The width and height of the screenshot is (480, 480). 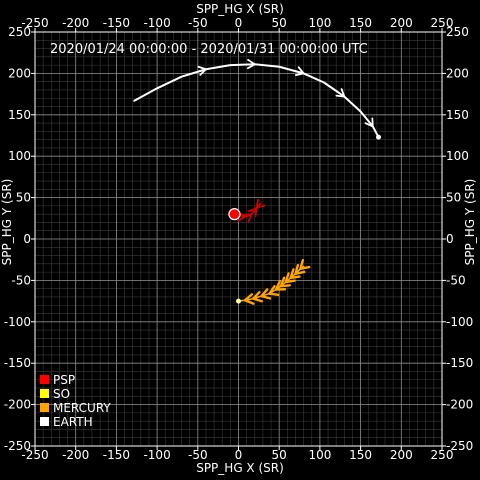 What do you see at coordinates (44, 407) in the screenshot?
I see `legend-swatch-mercury` at bounding box center [44, 407].